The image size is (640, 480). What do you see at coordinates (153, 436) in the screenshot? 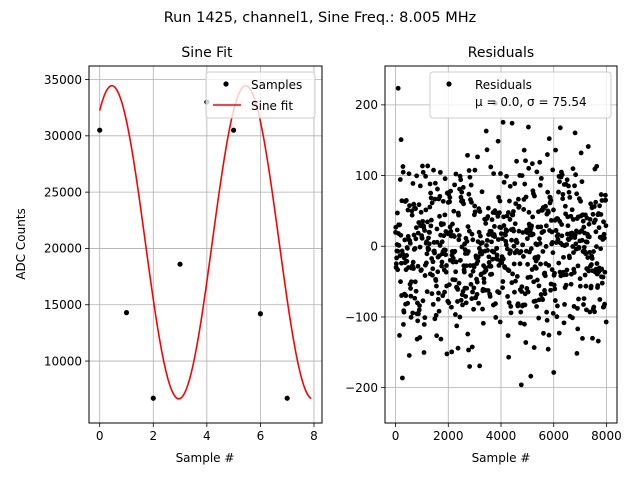
I see `sine-fit-x-tick-label: 2` at bounding box center [153, 436].